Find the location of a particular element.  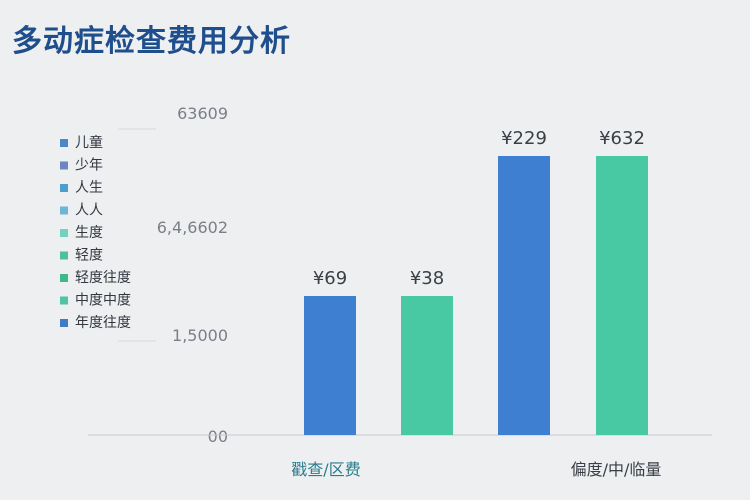

legend-item: 生度 is located at coordinates (81, 233).